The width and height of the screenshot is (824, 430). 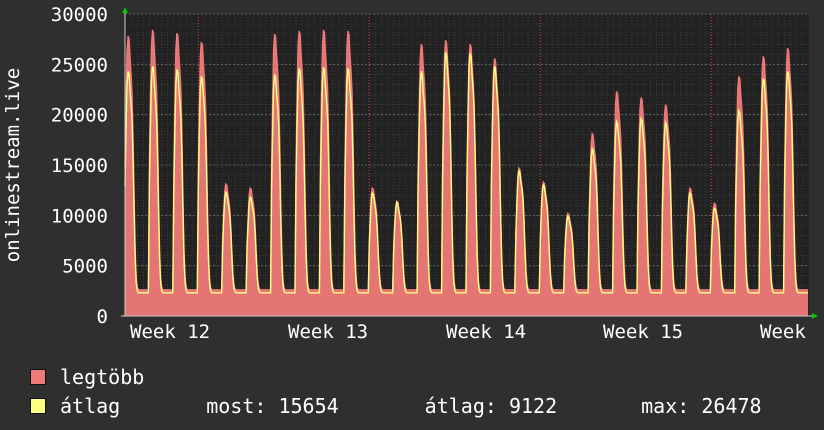 I want to click on y-tick-label: 25000, so click(x=79, y=65).